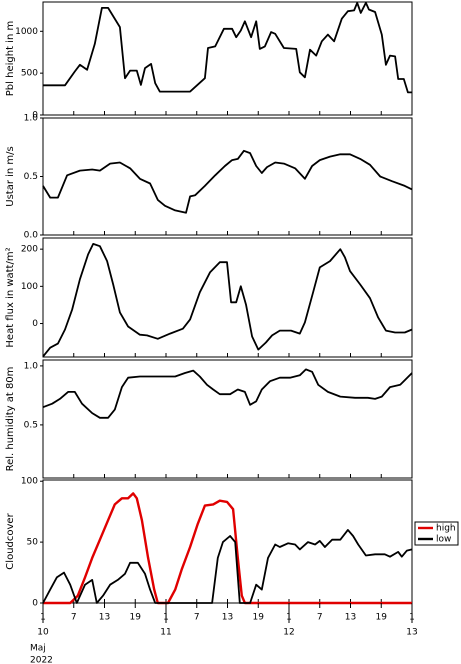 This screenshot has height=664, width=461. I want to click on y-tick-label: 500, so click(29, 74).